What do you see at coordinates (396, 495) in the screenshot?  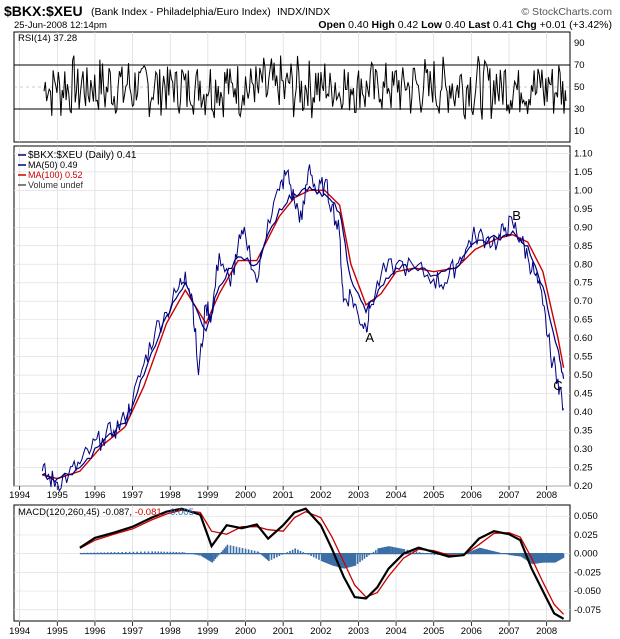 I see `year-label-2004: 2004` at bounding box center [396, 495].